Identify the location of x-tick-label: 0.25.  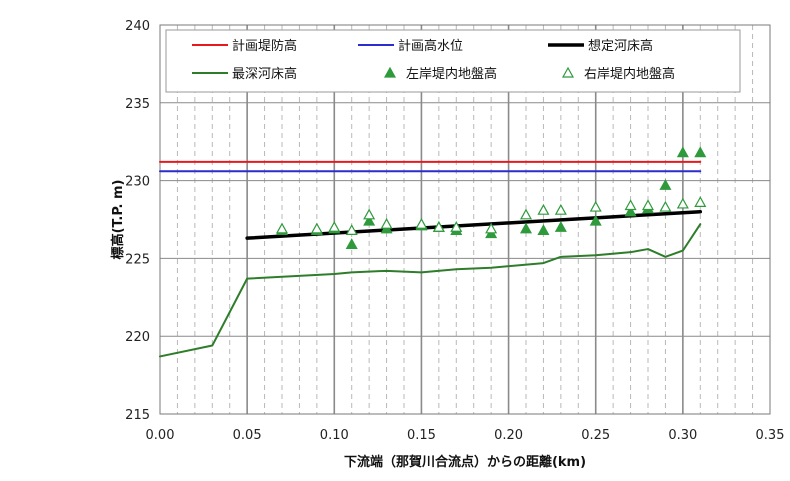
(595, 435).